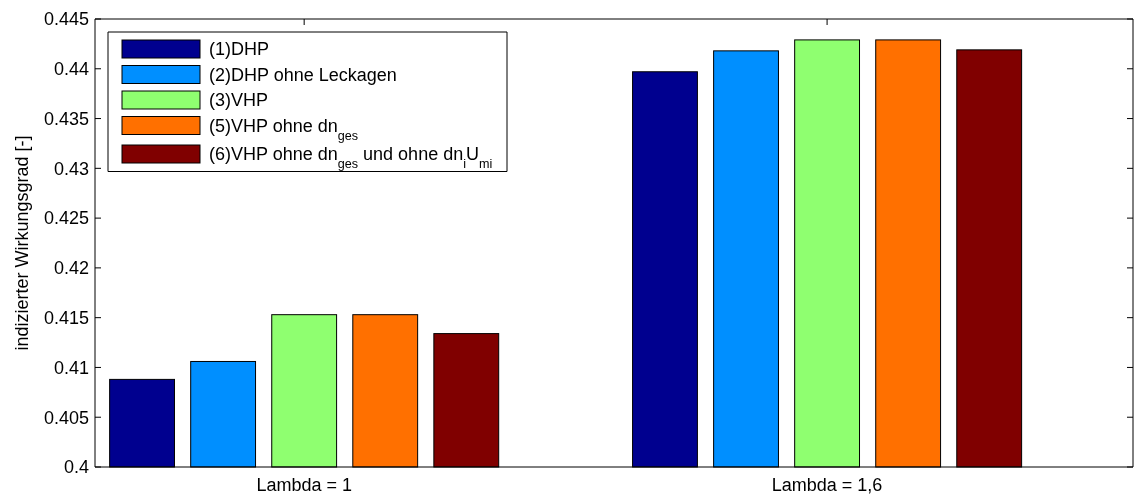  Describe the element at coordinates (827, 485) in the screenshot. I see `x-tick-label: Lambda = 1,6` at that location.